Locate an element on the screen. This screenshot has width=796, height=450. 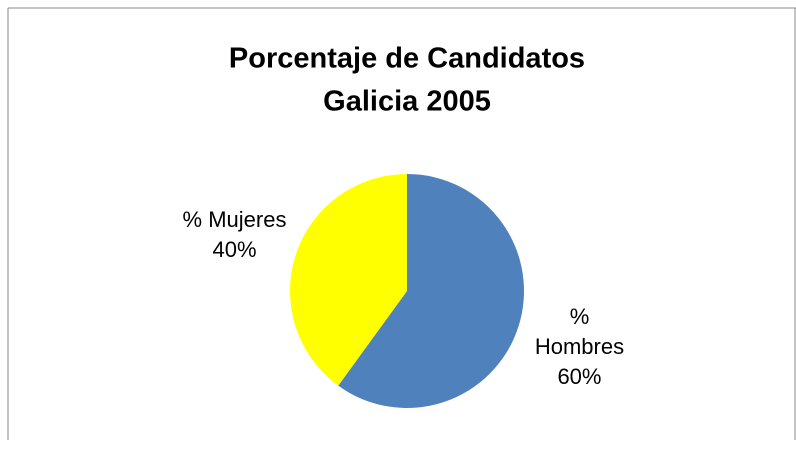
chart-title: Porcentaje de Candidatos is located at coordinates (407, 59).